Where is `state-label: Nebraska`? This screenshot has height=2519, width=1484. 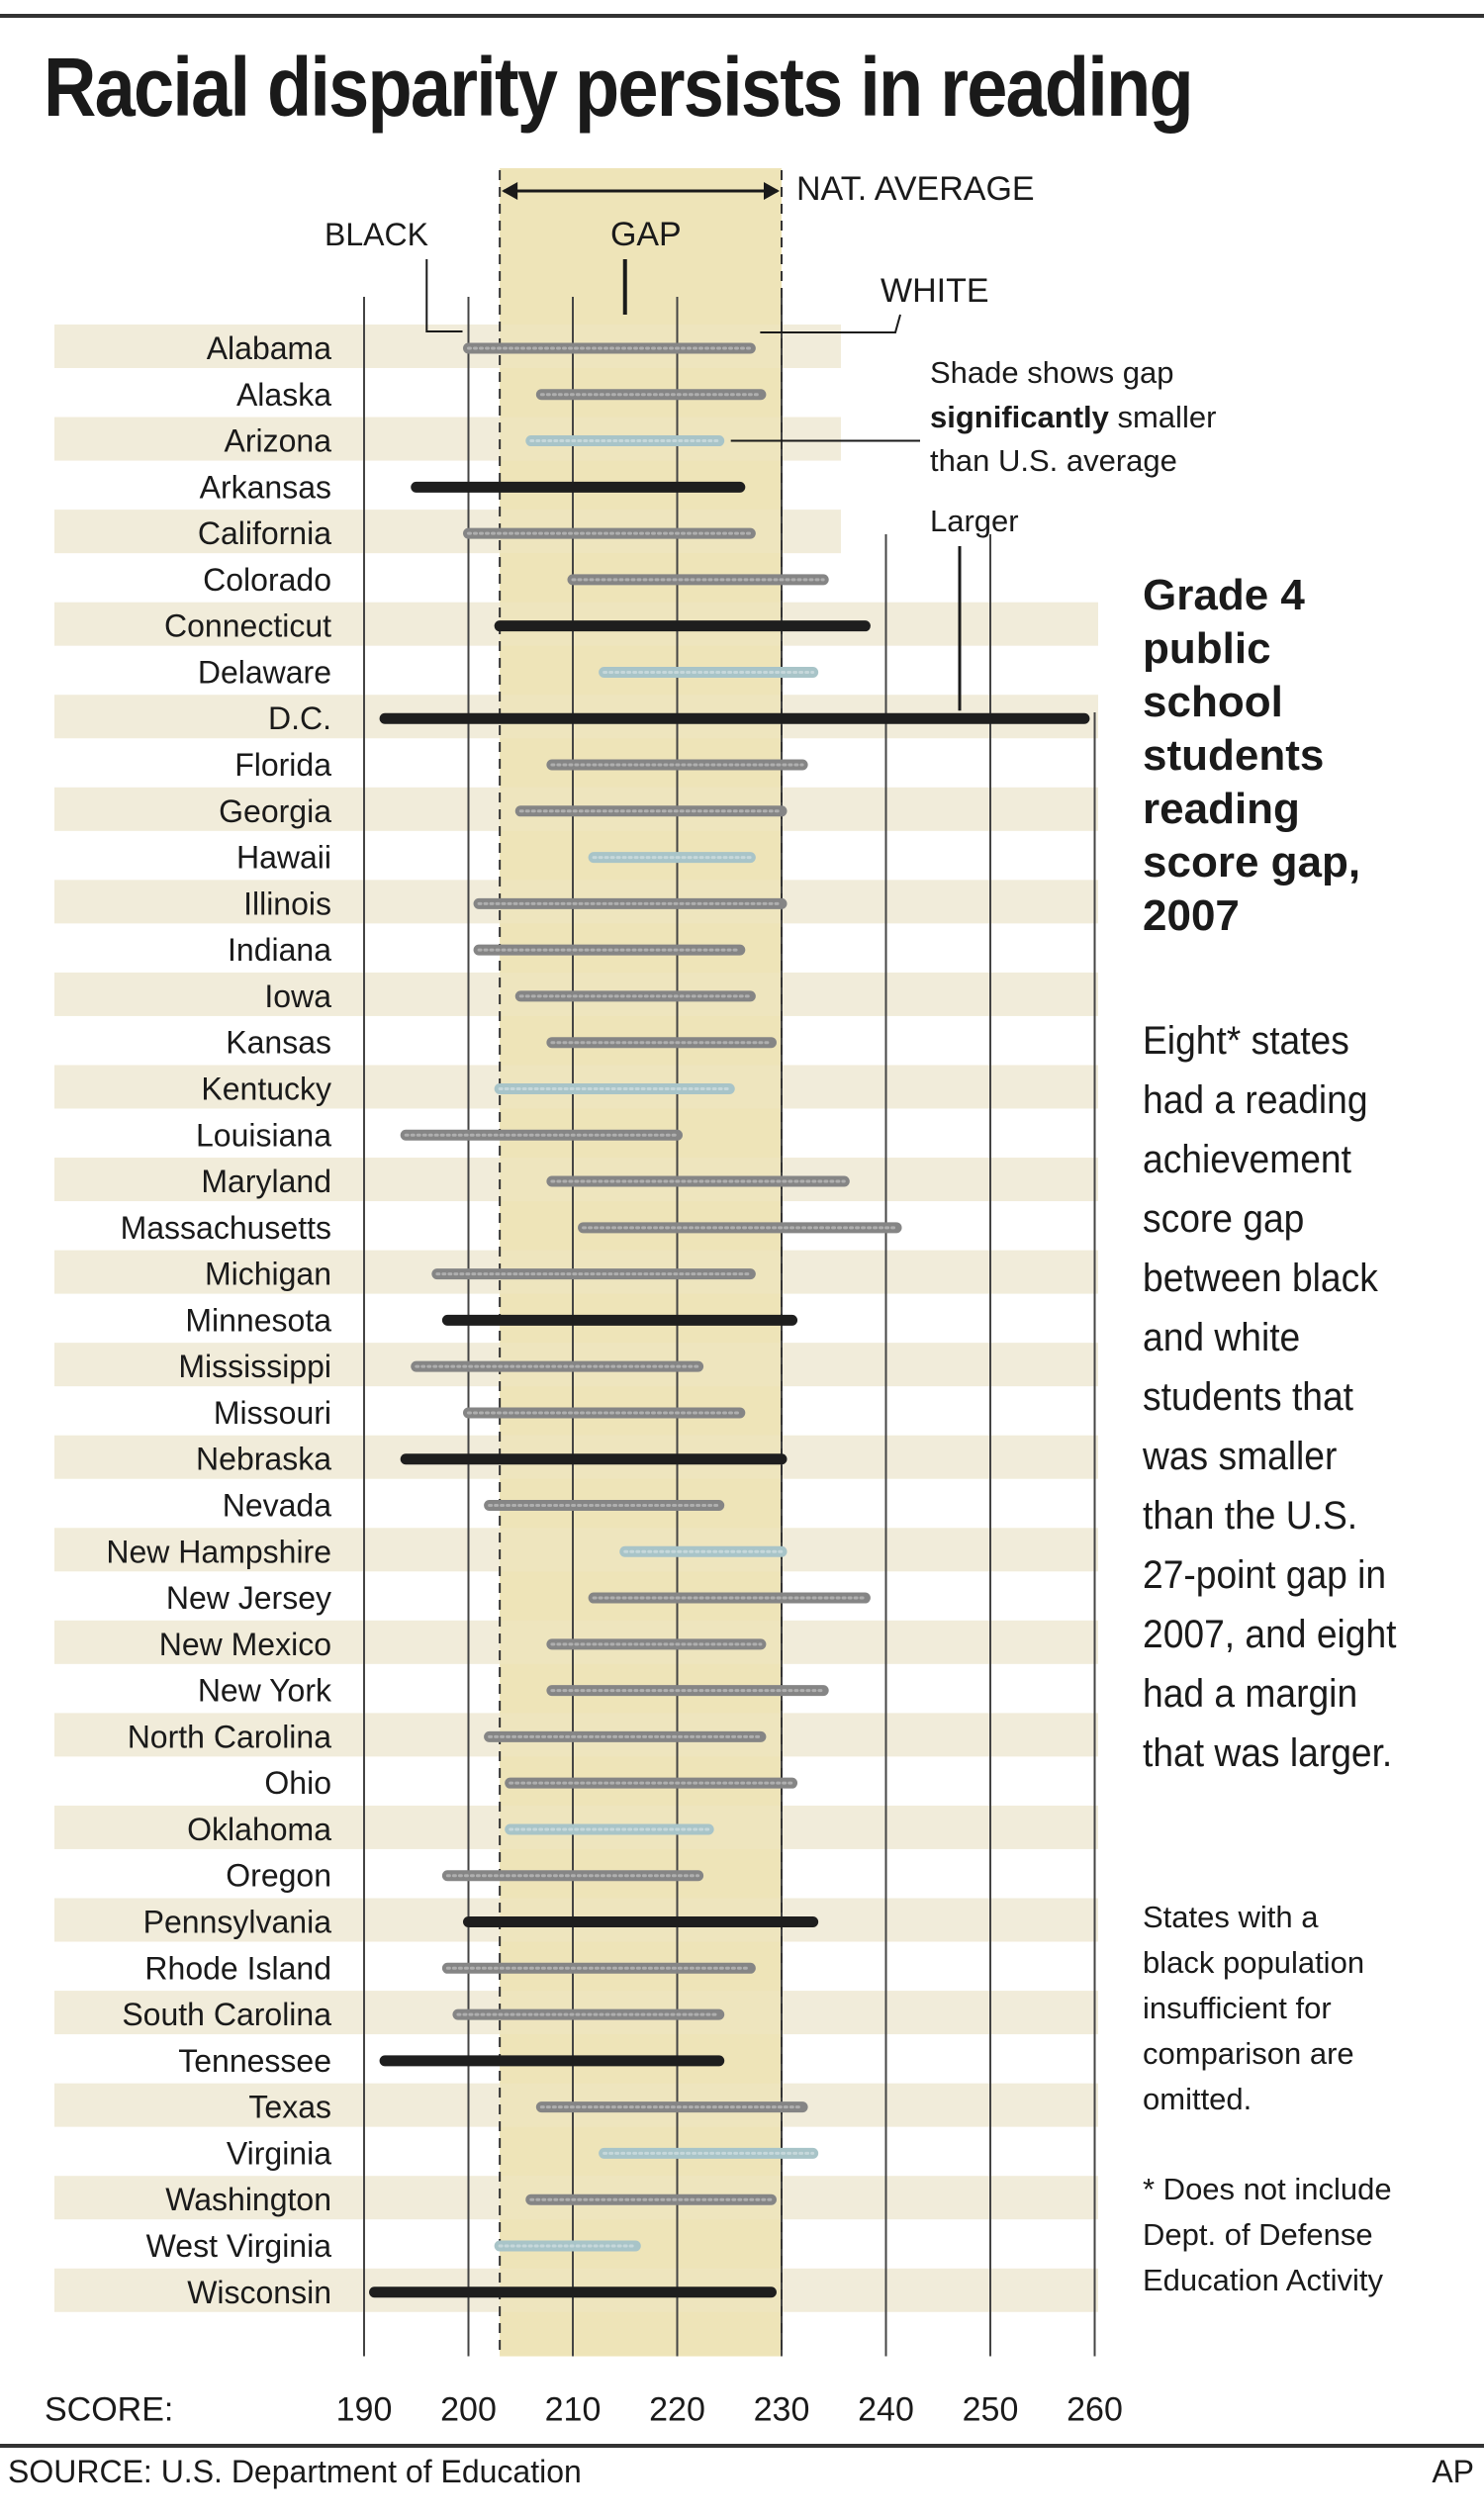 state-label: Nebraska is located at coordinates (263, 1459).